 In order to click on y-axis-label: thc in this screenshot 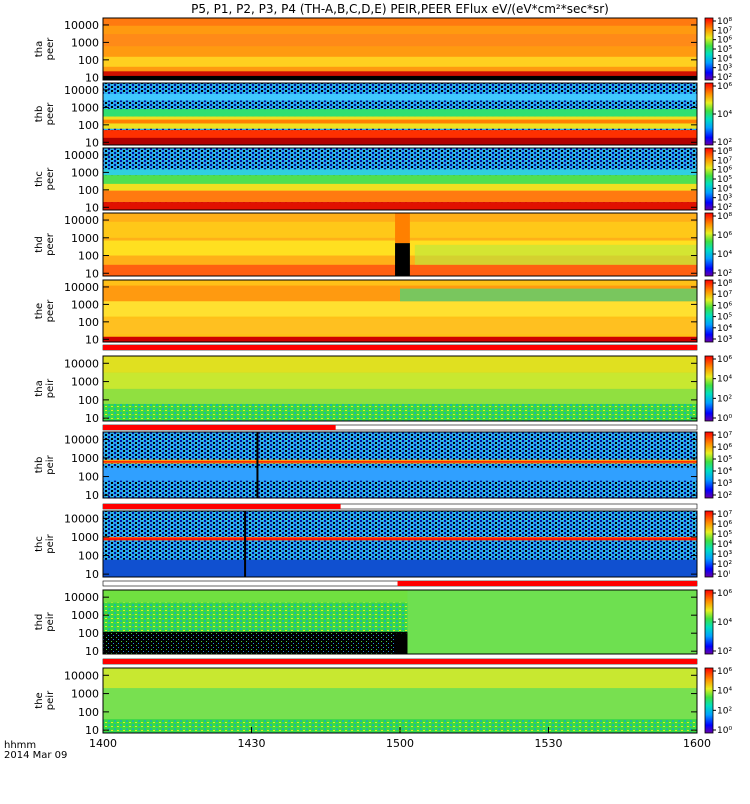, I will do `click(39, 179)`.